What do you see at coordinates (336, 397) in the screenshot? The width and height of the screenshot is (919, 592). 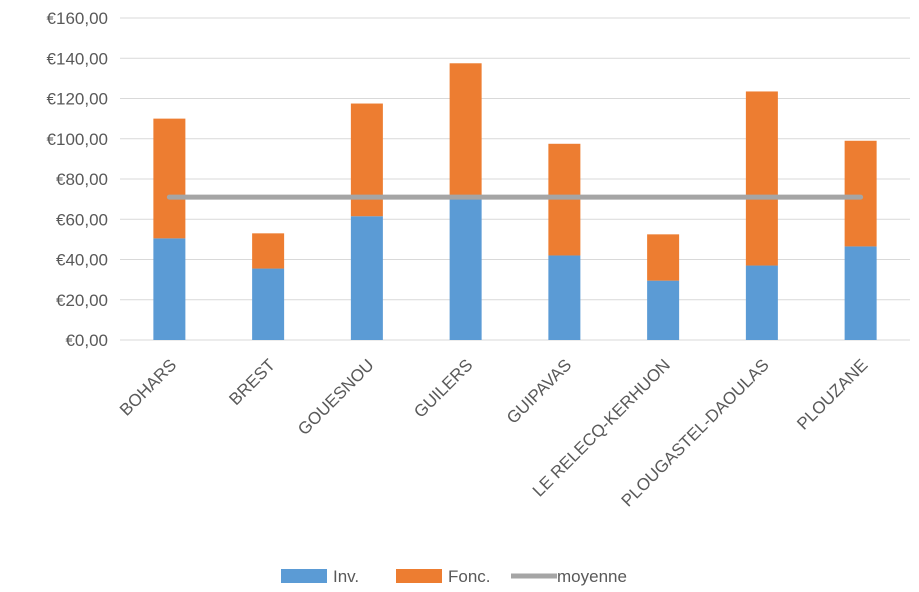 I see `x-tick-label: GOUESNOU` at bounding box center [336, 397].